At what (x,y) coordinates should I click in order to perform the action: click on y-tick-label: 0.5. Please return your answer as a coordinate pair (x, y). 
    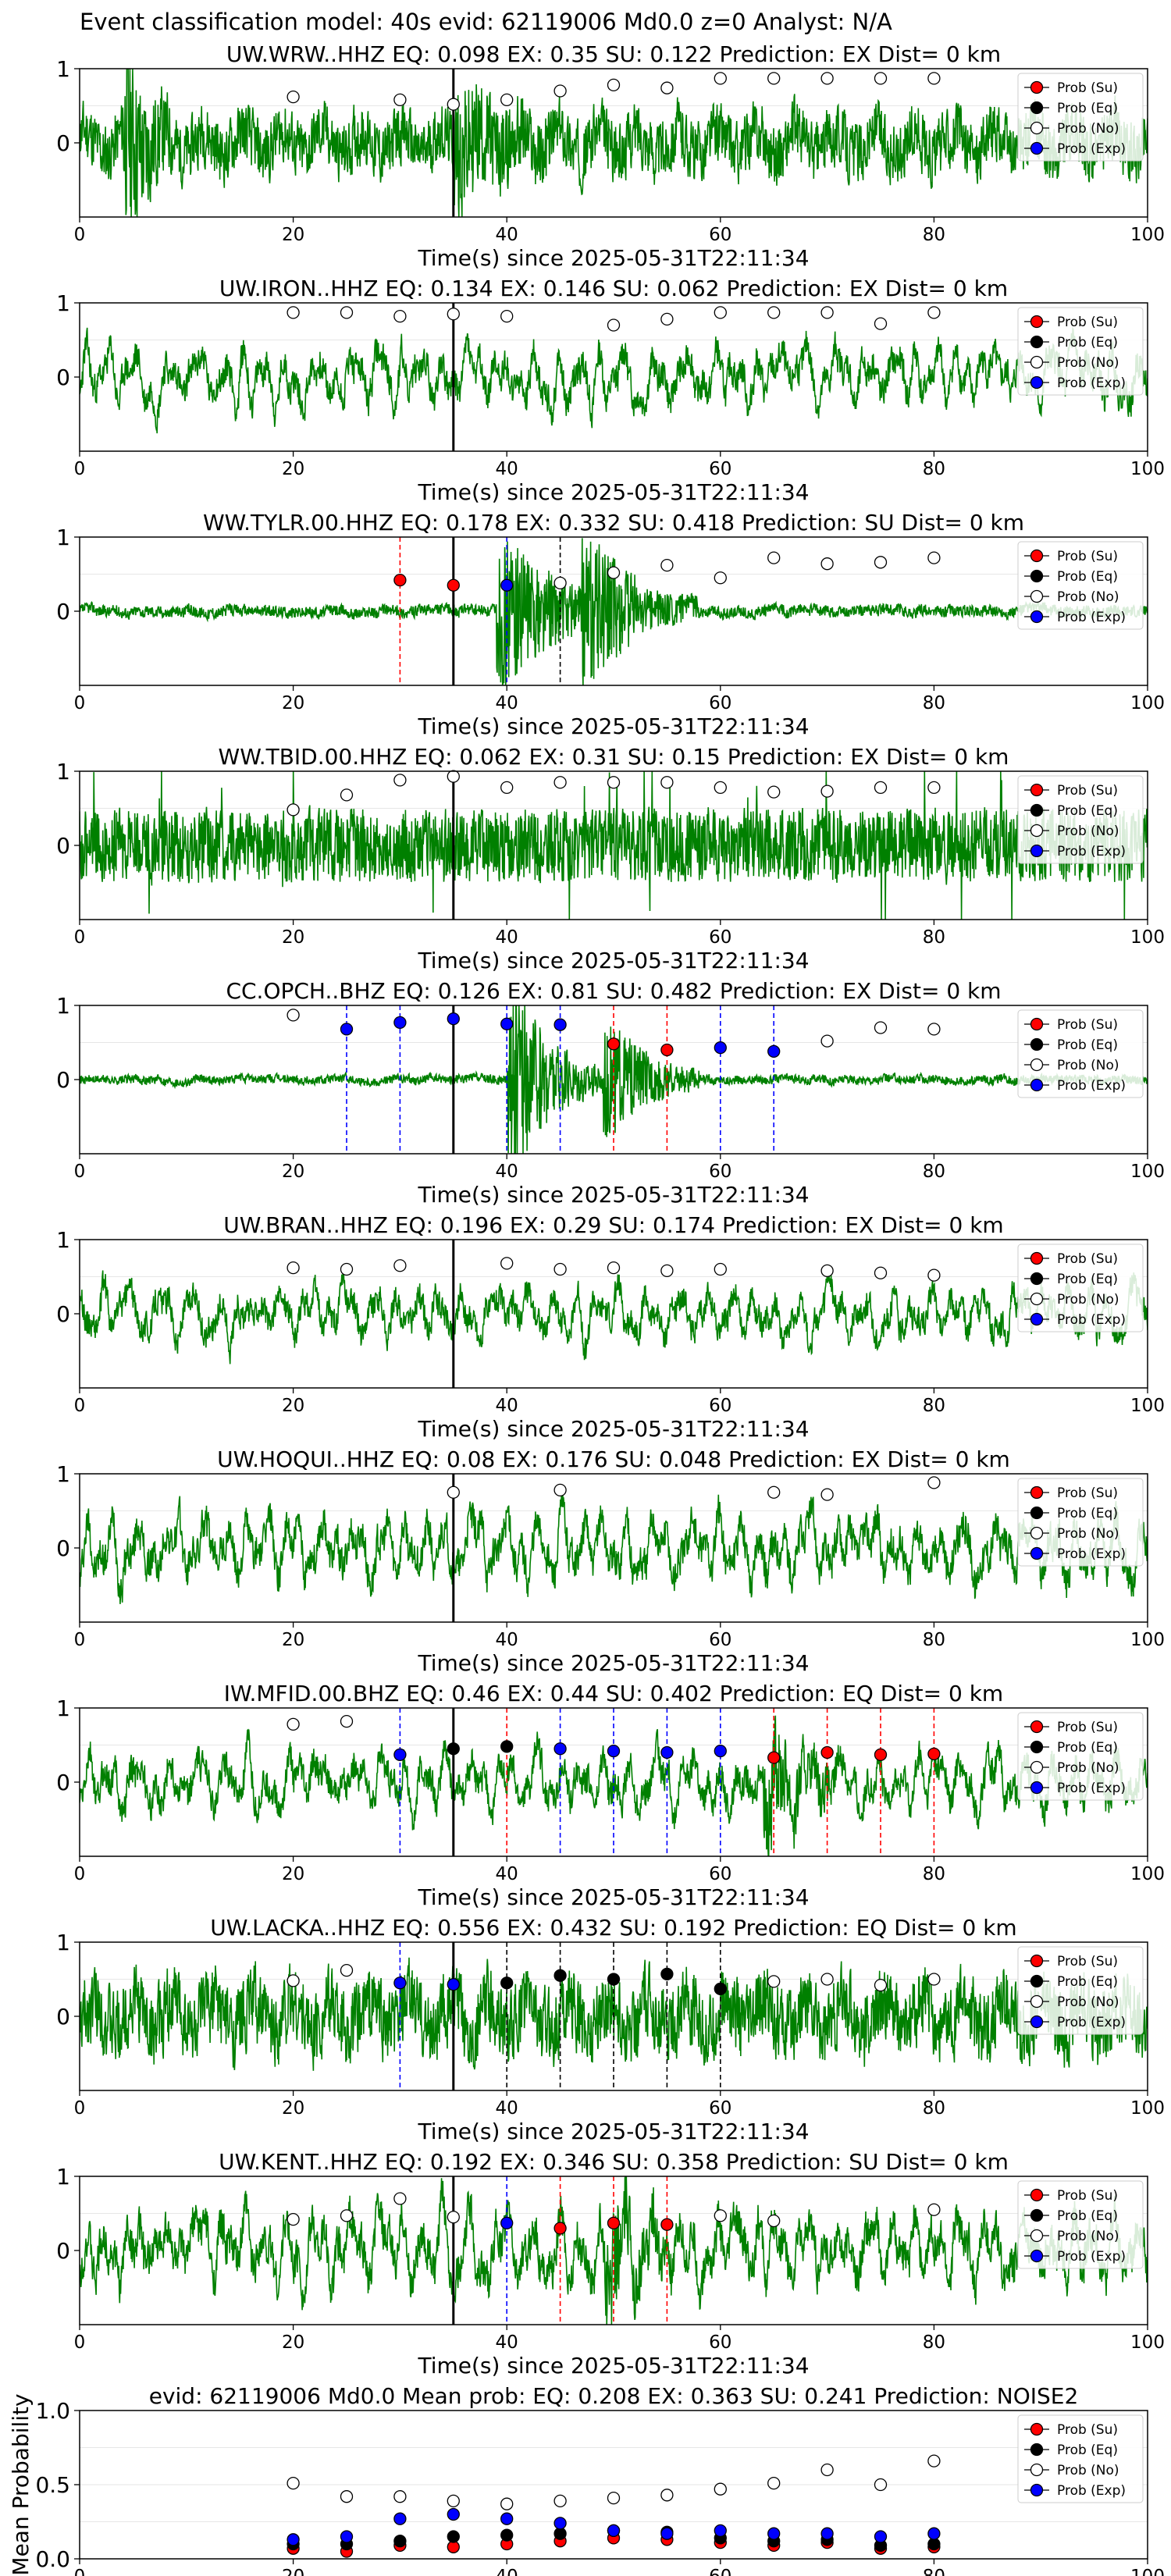
    Looking at the image, I should click on (52, 2485).